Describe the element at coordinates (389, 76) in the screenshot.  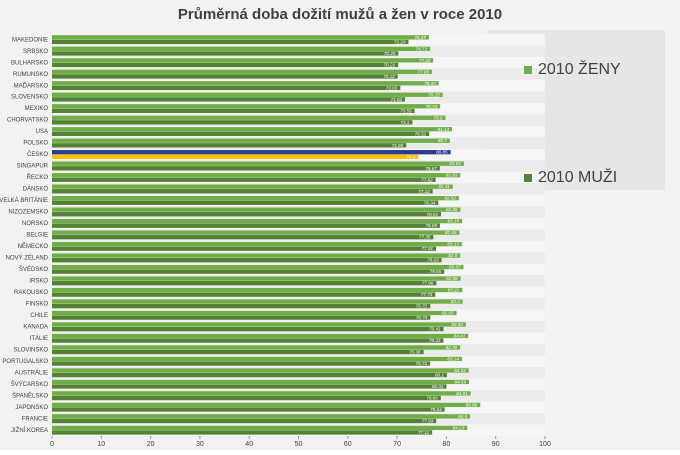
I see `value-label: 70.12` at that location.